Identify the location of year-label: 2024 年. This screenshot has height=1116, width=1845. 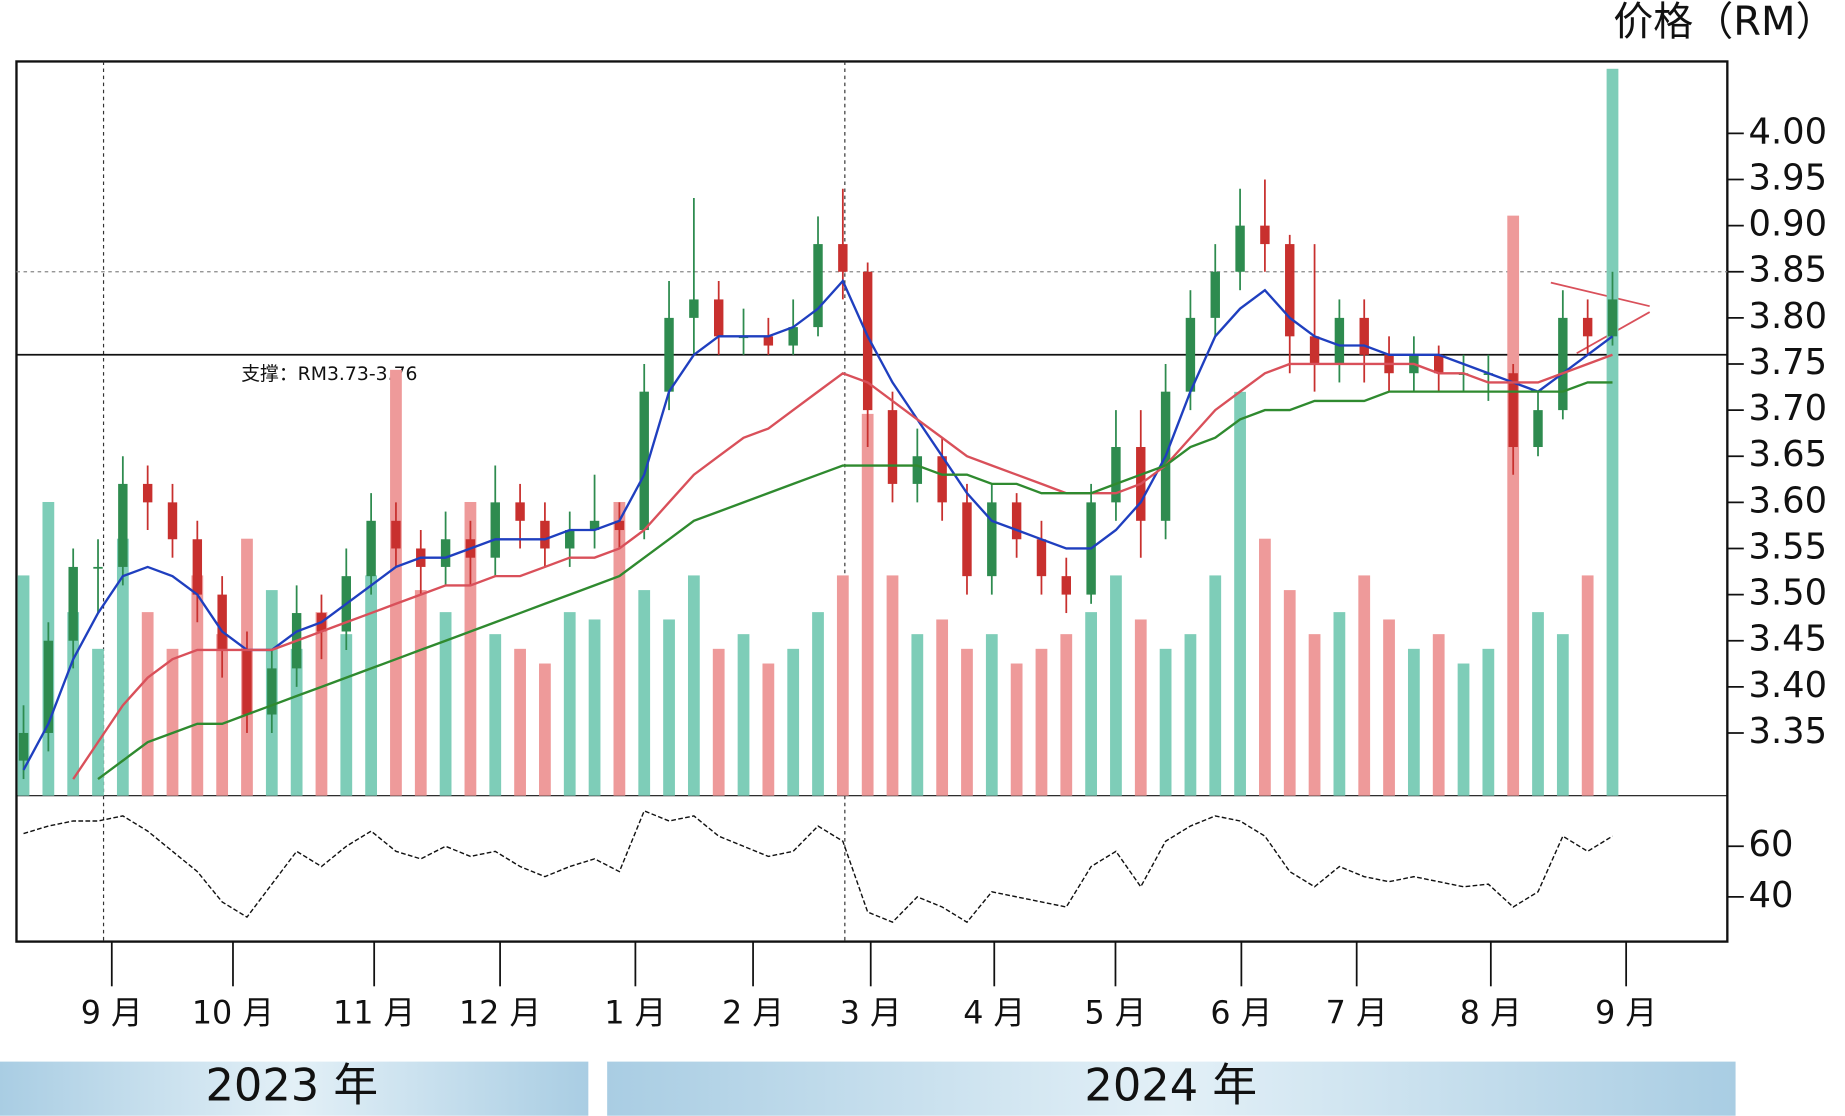
(1170, 1085).